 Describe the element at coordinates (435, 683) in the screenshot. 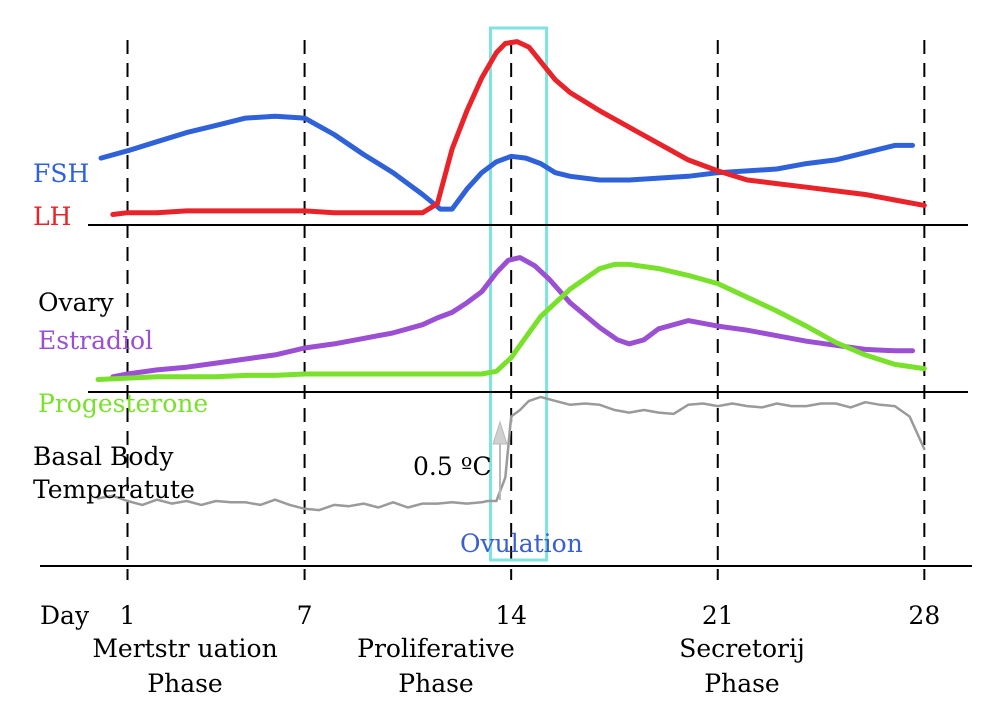

I see `phase-2-line2: Phase` at that location.